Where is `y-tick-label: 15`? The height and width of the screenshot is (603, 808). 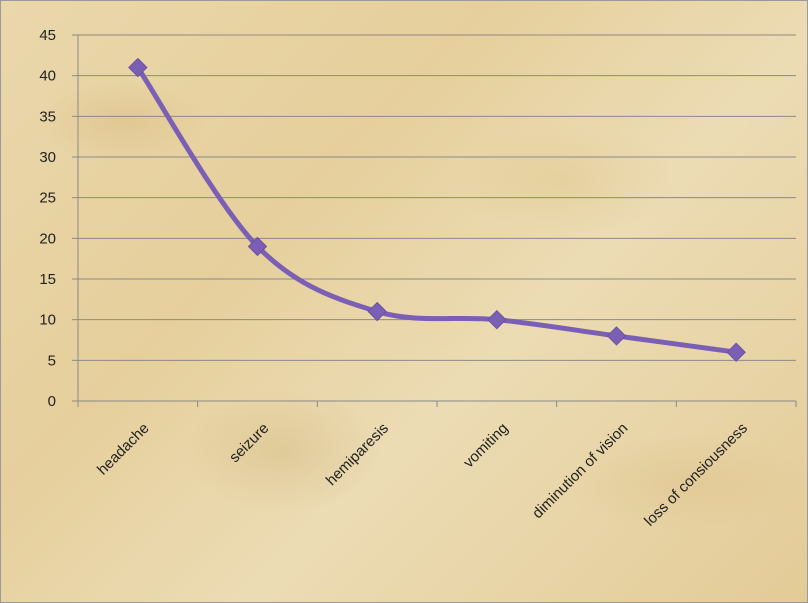 y-tick-label: 15 is located at coordinates (47, 279).